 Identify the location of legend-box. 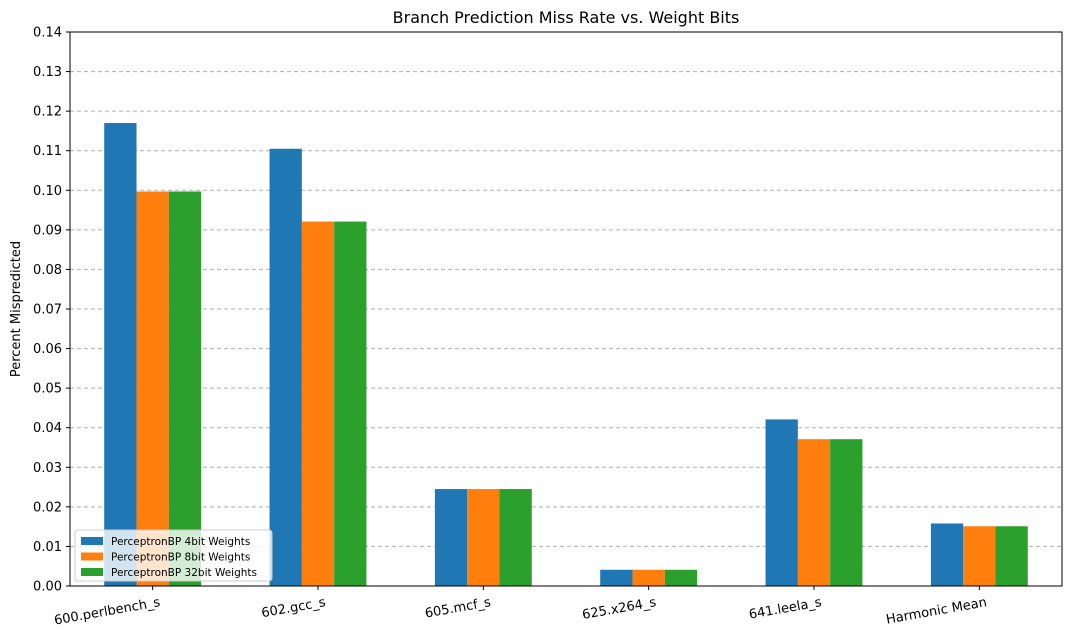
(173, 555).